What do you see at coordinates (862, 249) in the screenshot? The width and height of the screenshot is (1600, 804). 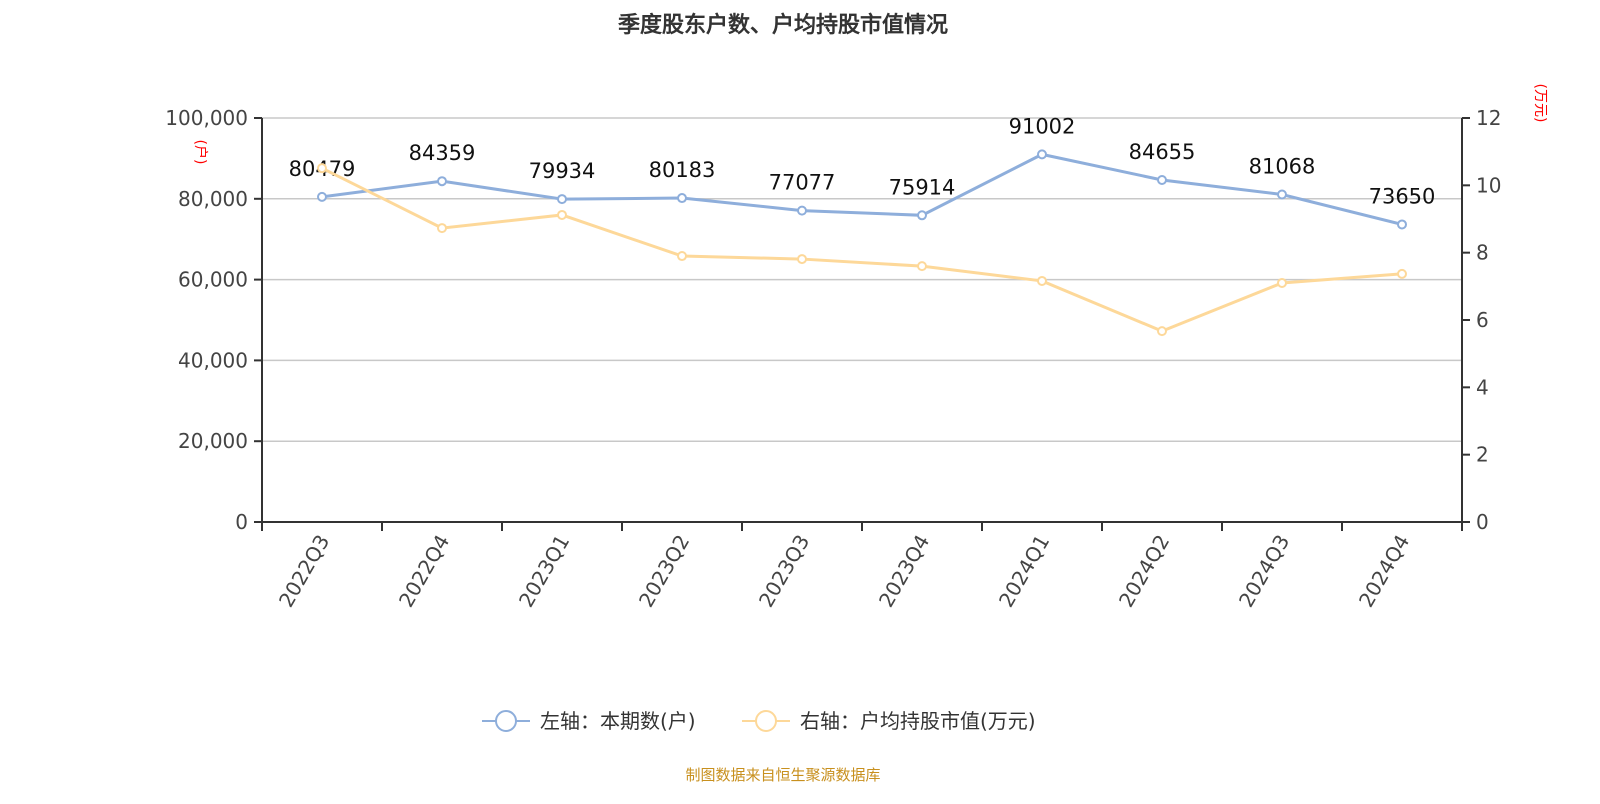 I see `series-line-right` at bounding box center [862, 249].